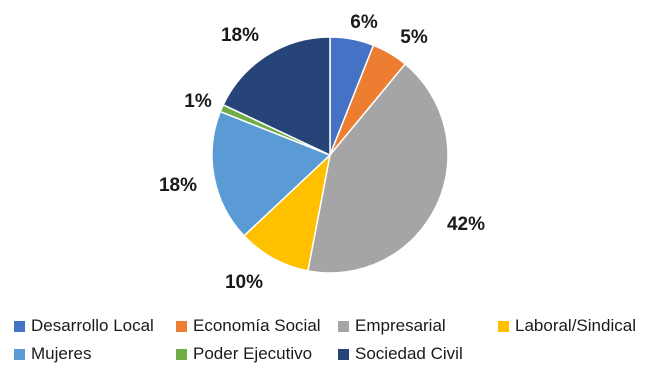 The height and width of the screenshot is (370, 653). What do you see at coordinates (414, 37) in the screenshot?
I see `data-label: 5%` at bounding box center [414, 37].